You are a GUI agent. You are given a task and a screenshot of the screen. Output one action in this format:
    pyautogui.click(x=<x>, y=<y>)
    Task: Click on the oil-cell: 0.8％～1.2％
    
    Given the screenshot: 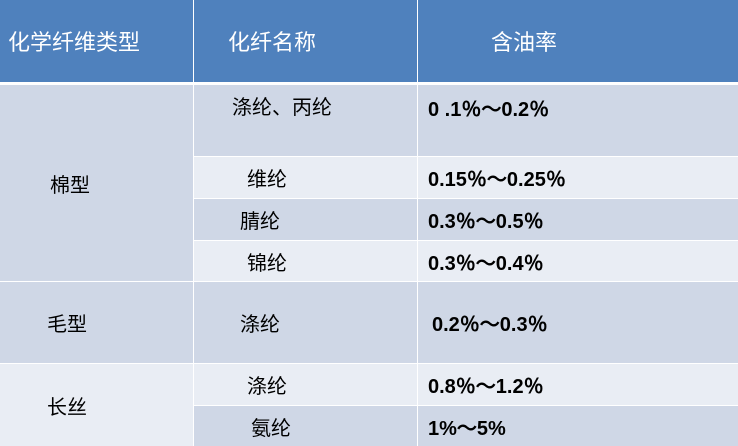 What is the action you would take?
    pyautogui.click(x=578, y=384)
    